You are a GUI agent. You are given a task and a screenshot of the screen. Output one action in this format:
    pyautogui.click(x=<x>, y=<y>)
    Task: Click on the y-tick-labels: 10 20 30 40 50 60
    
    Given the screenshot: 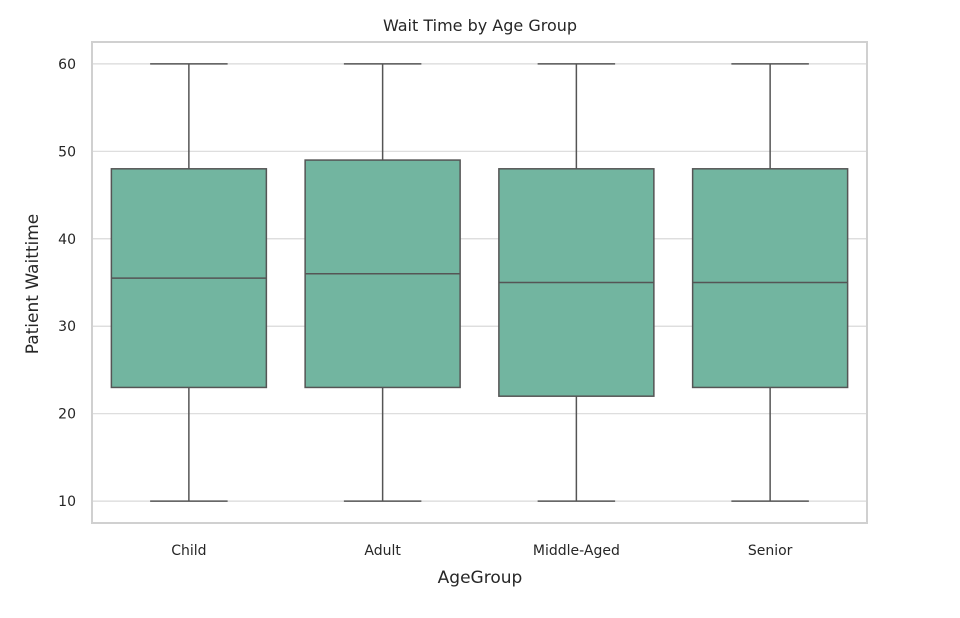 What is the action you would take?
    pyautogui.click(x=67, y=283)
    